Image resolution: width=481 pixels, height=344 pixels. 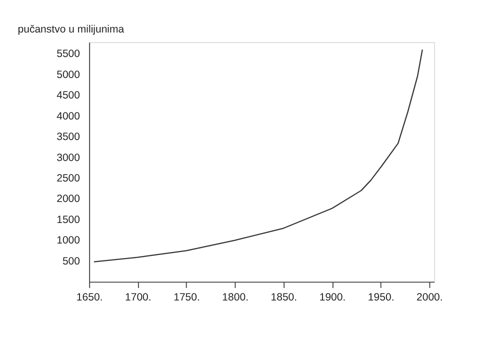 I want to click on y-tick-label: 3500, so click(x=68, y=137).